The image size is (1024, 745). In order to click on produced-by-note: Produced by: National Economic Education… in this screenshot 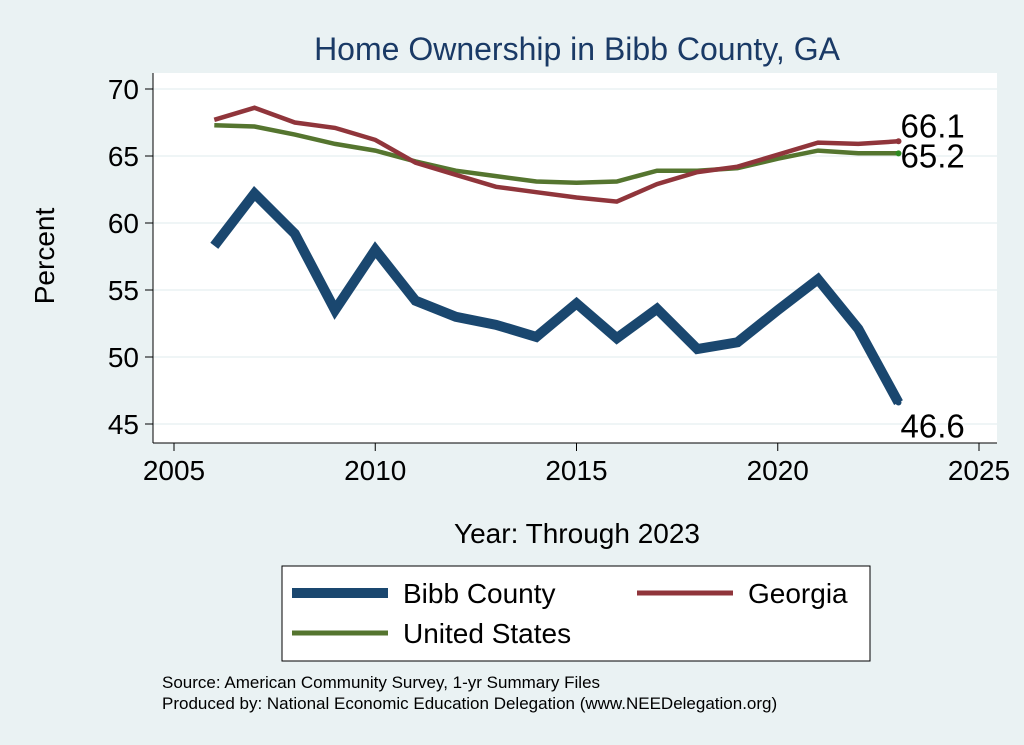, I will do `click(469, 703)`.